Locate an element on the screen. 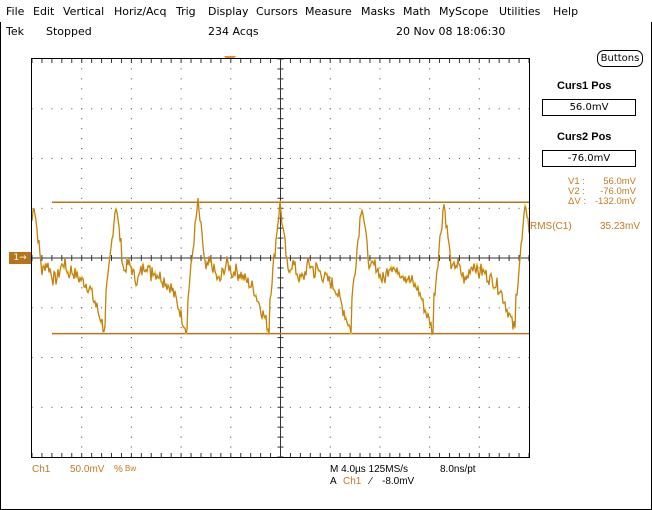 The width and height of the screenshot is (652, 510). menu-display: Display is located at coordinates (228, 11).